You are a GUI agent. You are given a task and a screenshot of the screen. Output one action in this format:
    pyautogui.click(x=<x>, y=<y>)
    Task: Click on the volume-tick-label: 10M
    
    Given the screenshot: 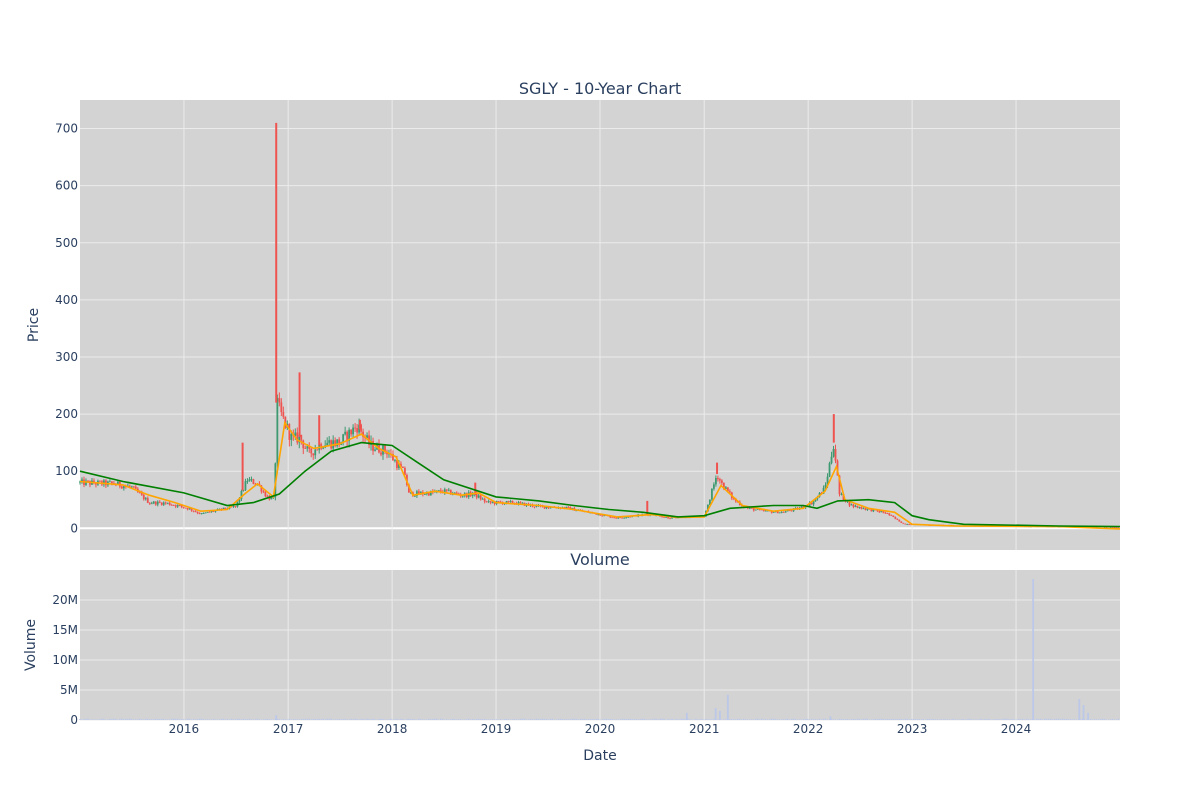 What is the action you would take?
    pyautogui.click(x=65, y=660)
    